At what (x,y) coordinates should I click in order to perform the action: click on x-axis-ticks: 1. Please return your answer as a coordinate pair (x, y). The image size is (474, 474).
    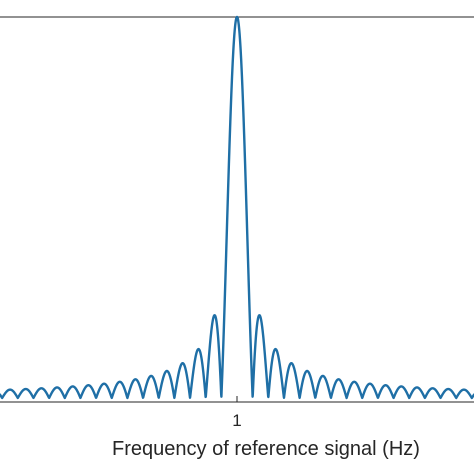
    Looking at the image, I should click on (237, 413).